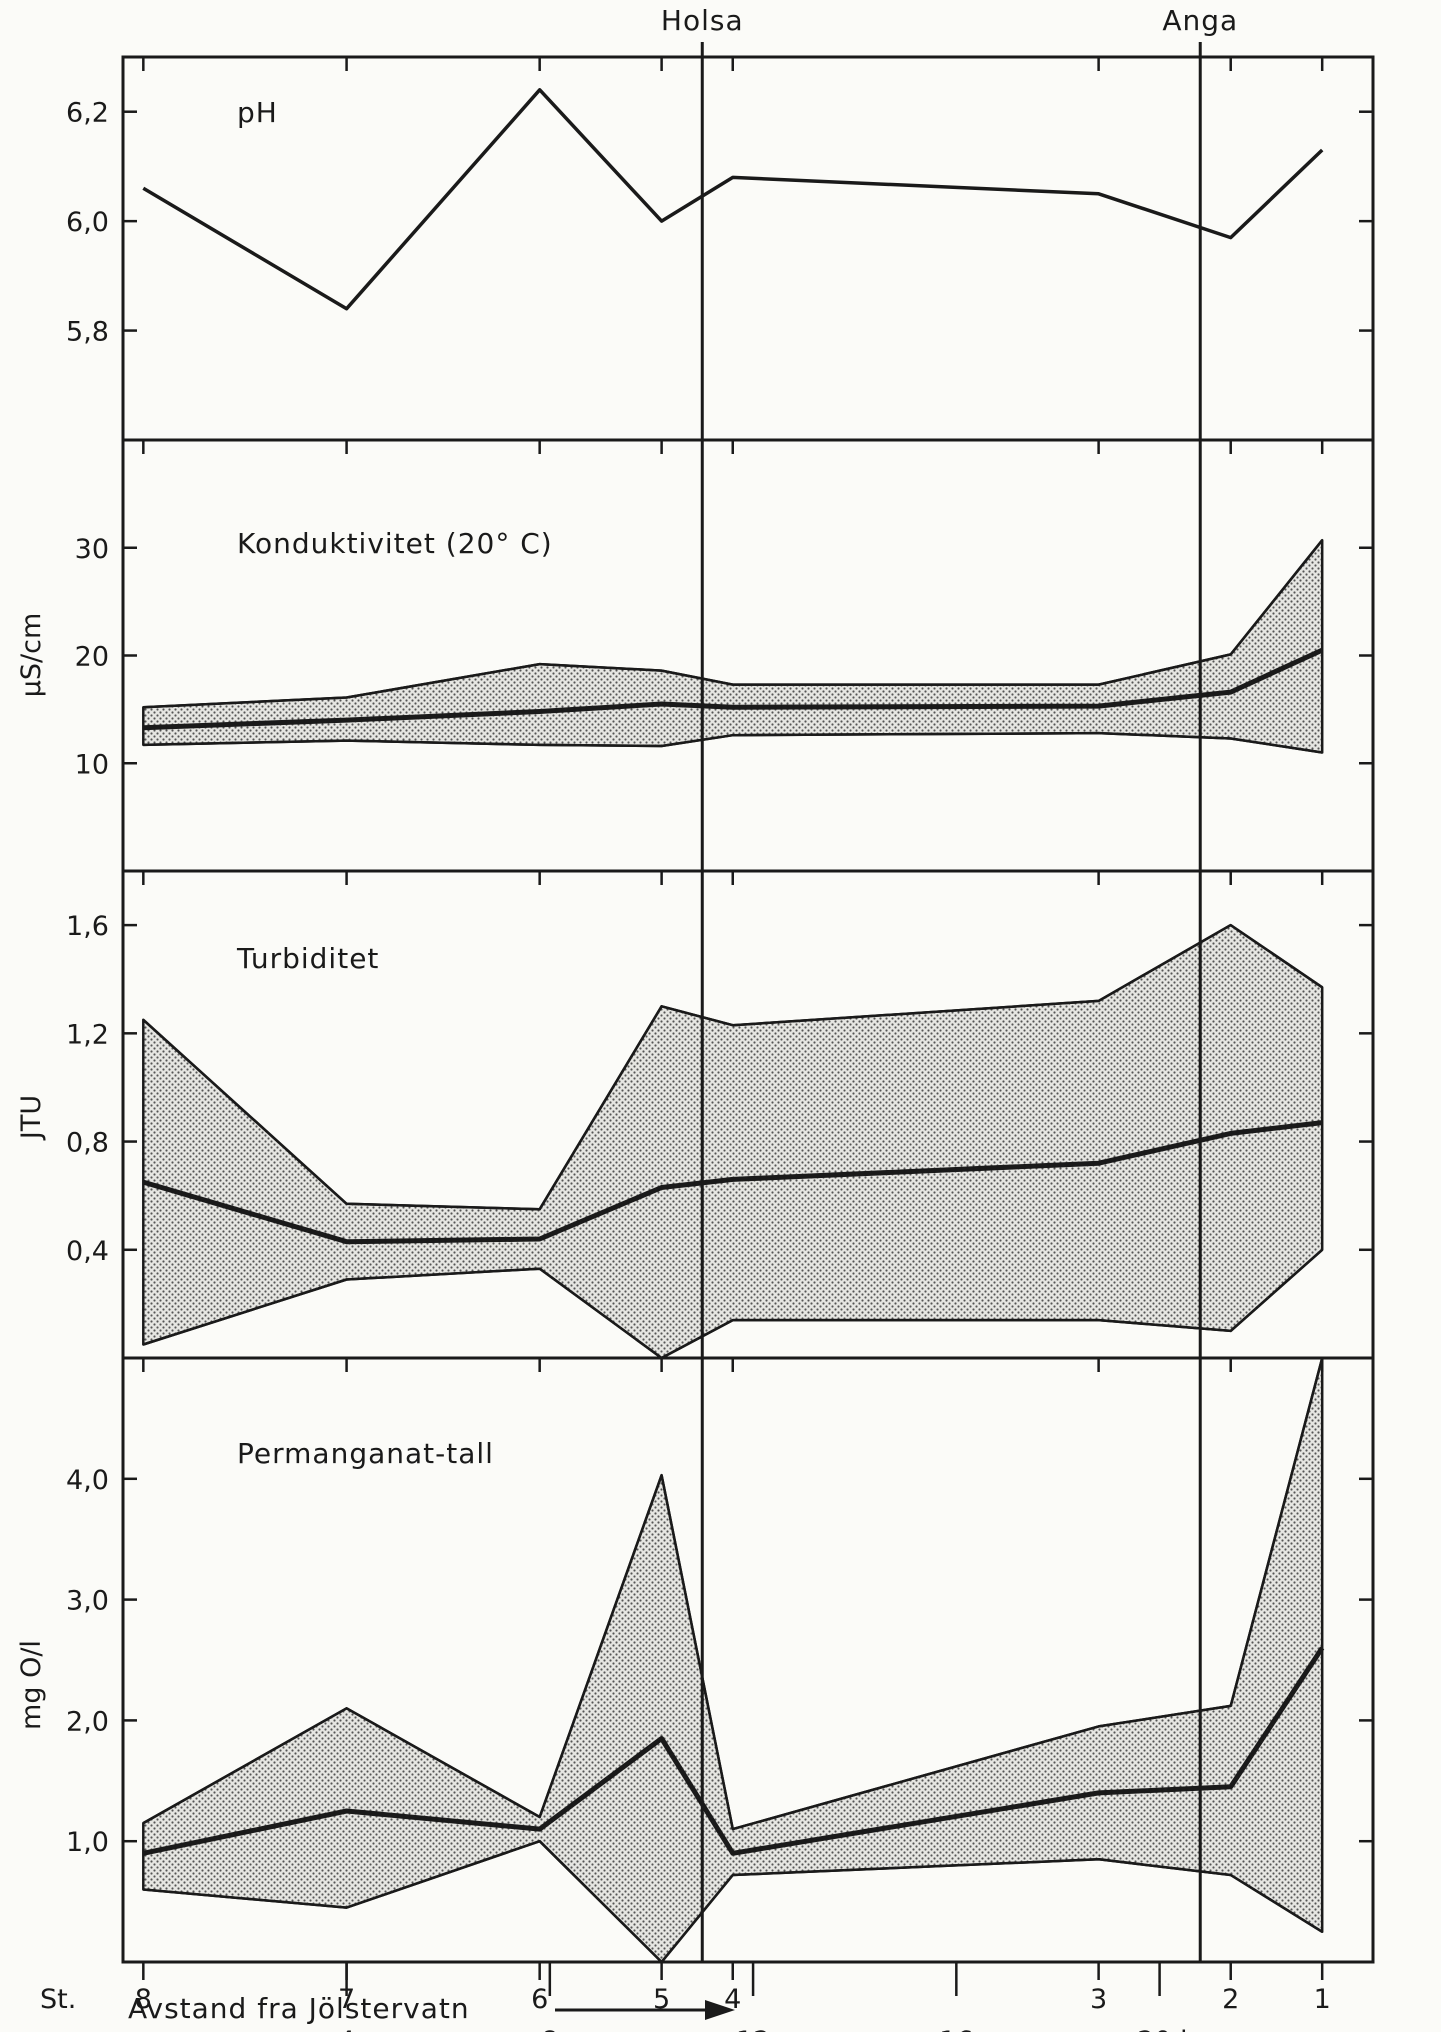  I want to click on reference-label-anga: Anga, so click(1200, 20).